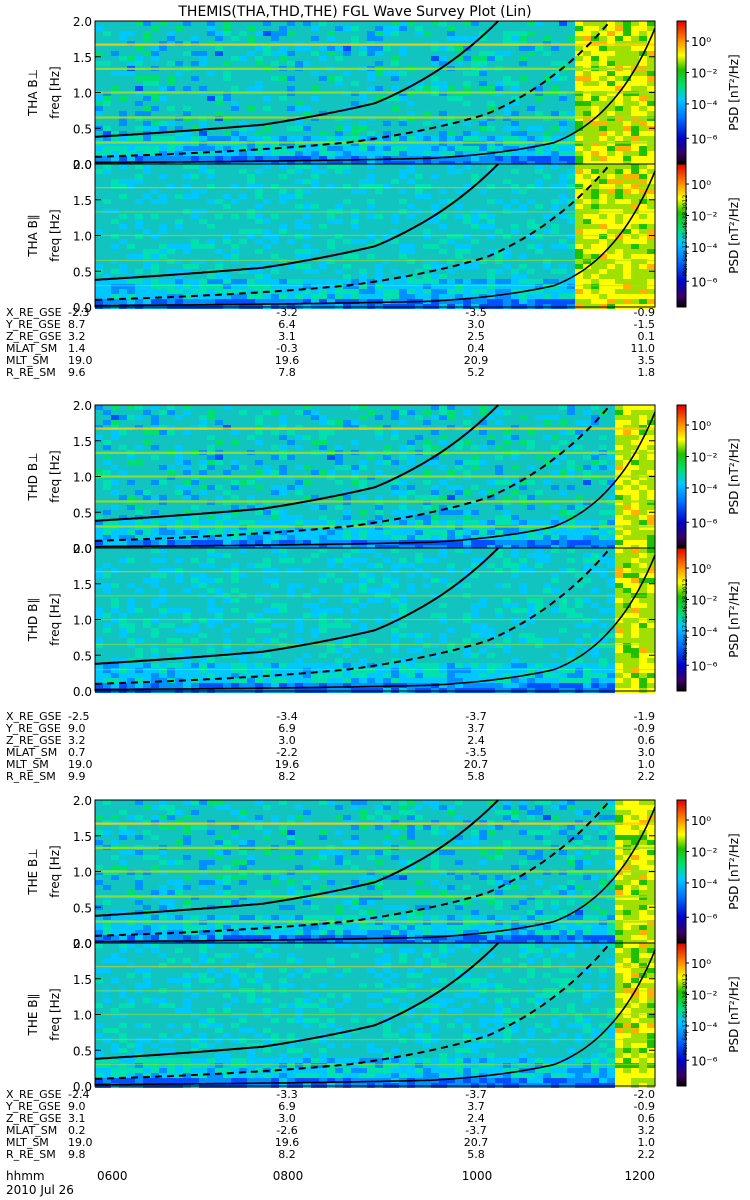 This screenshot has height=1200, width=750. Describe the element at coordinates (476, 1154) in the screenshot. I see `ephemeris-value: 5.8` at that location.